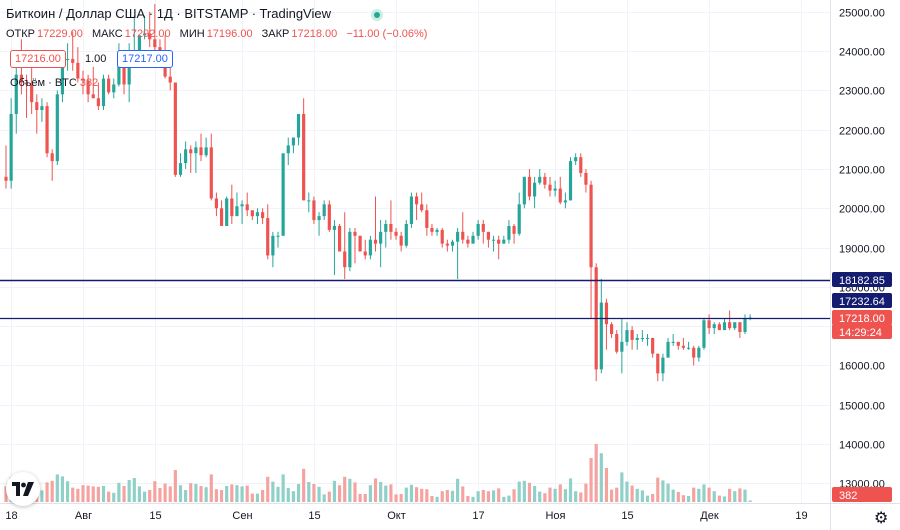 The height and width of the screenshot is (530, 900). What do you see at coordinates (60, 34) in the screenshot?
I see `ohlc-open-value: 17229.00` at bounding box center [60, 34].